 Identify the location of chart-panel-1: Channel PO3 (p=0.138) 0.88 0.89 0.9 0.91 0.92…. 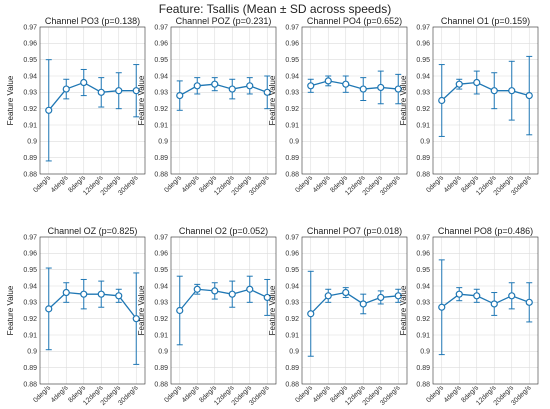
(76, 106).